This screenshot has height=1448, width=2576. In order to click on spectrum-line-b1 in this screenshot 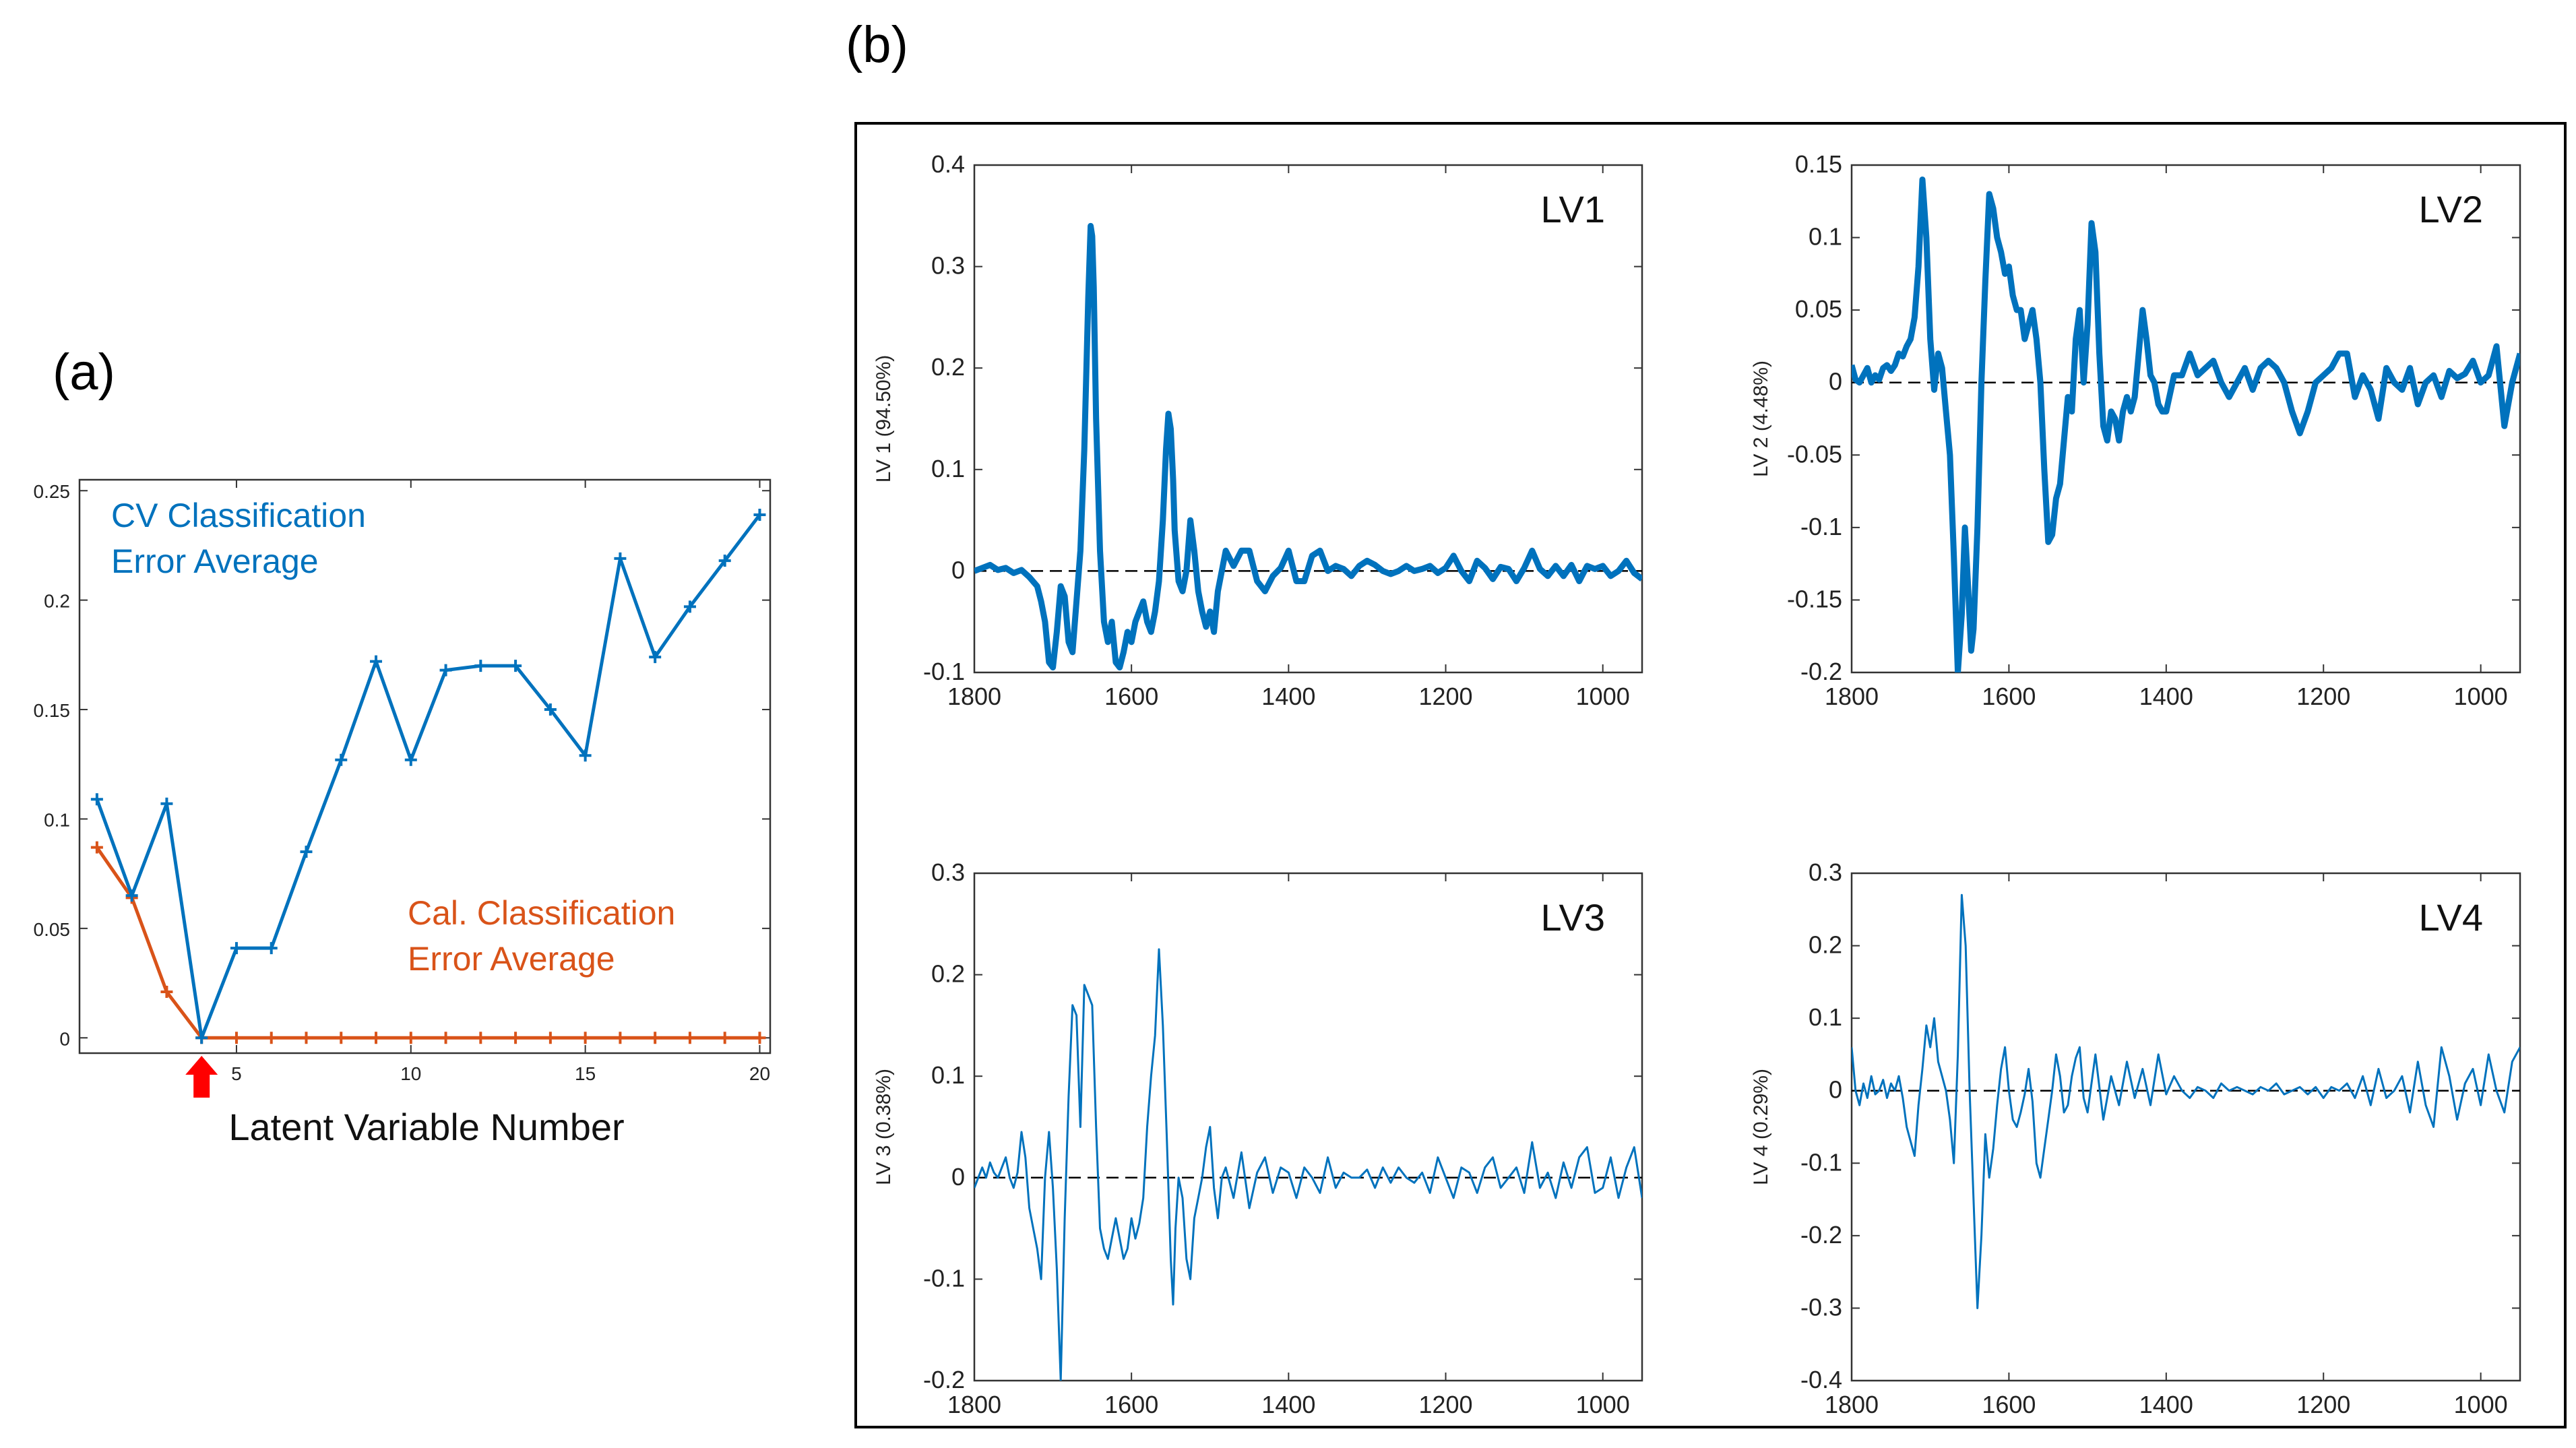, I will do `click(1308, 446)`.